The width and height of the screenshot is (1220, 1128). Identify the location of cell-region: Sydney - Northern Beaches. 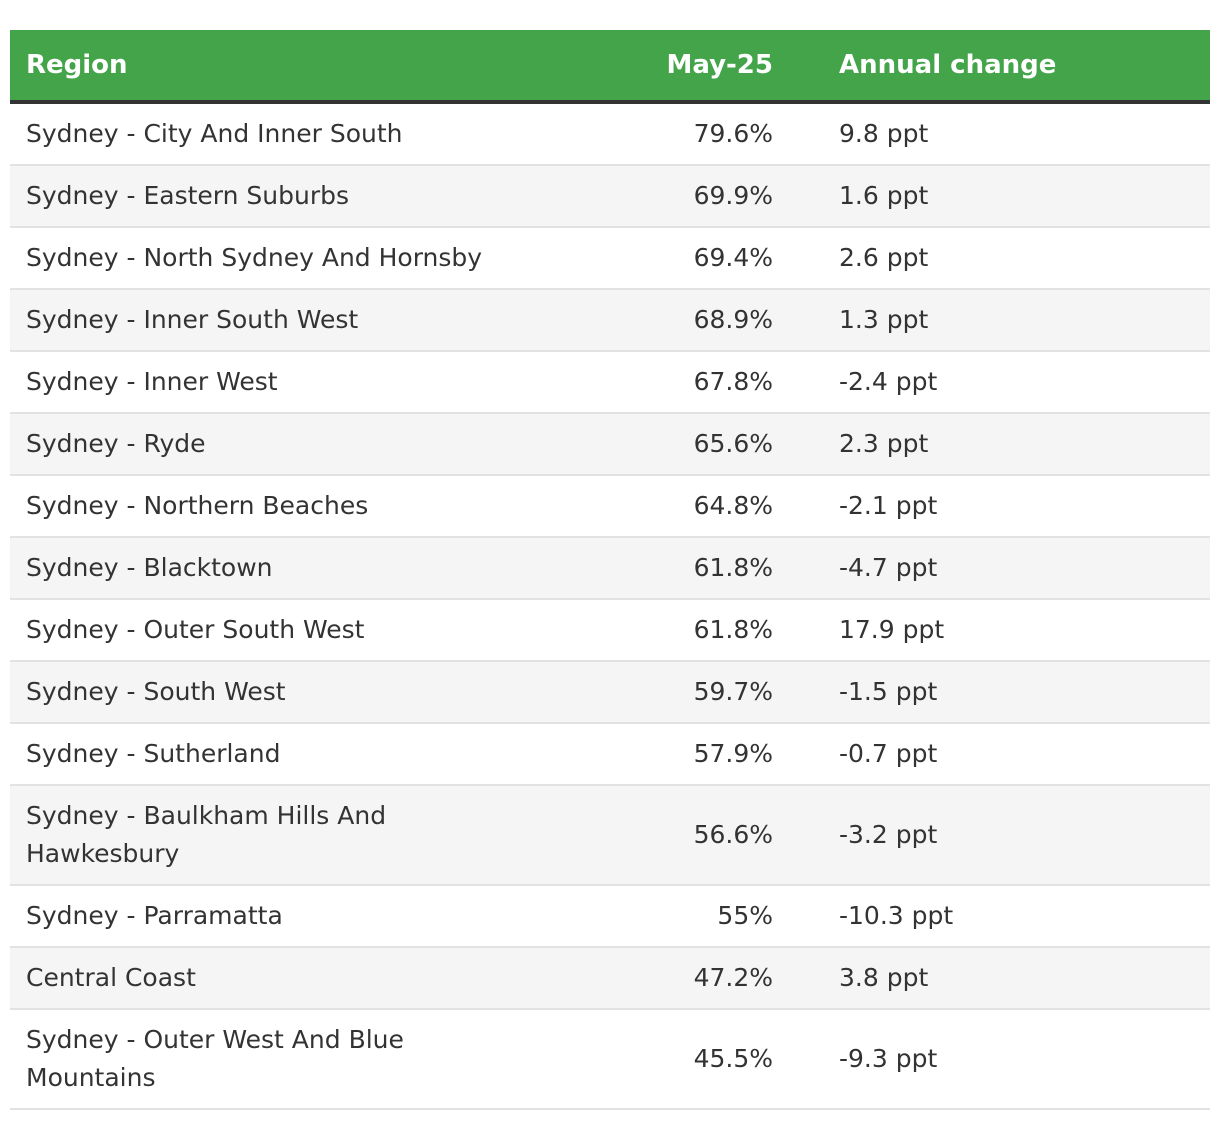
(197, 505).